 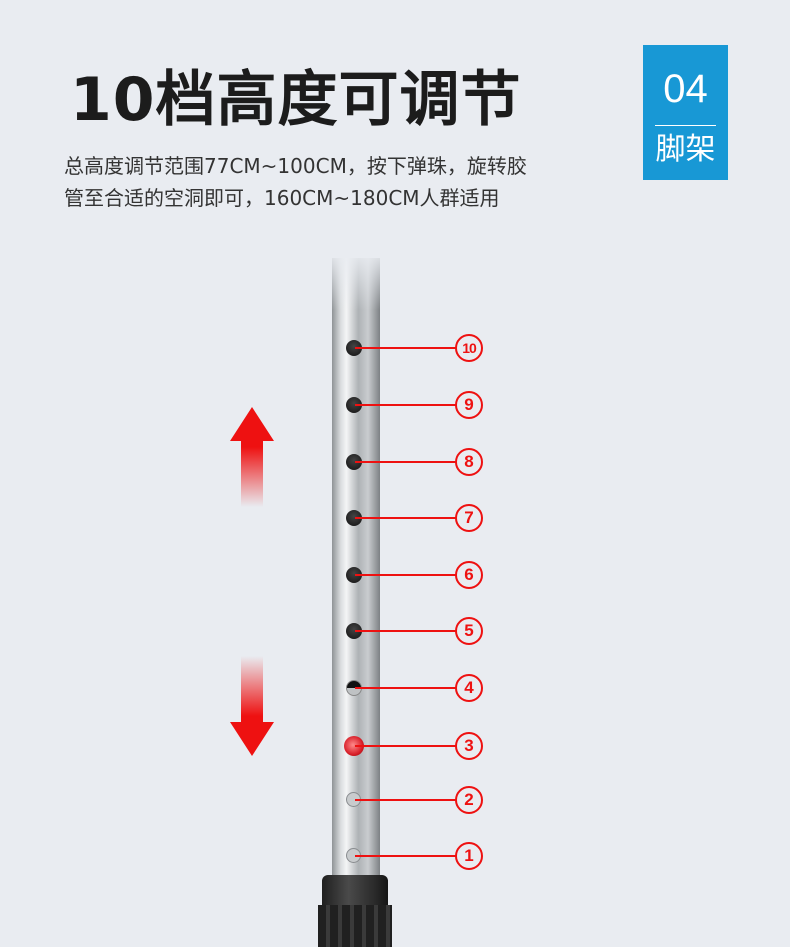 What do you see at coordinates (469, 405) in the screenshot?
I see `position-number: 9` at bounding box center [469, 405].